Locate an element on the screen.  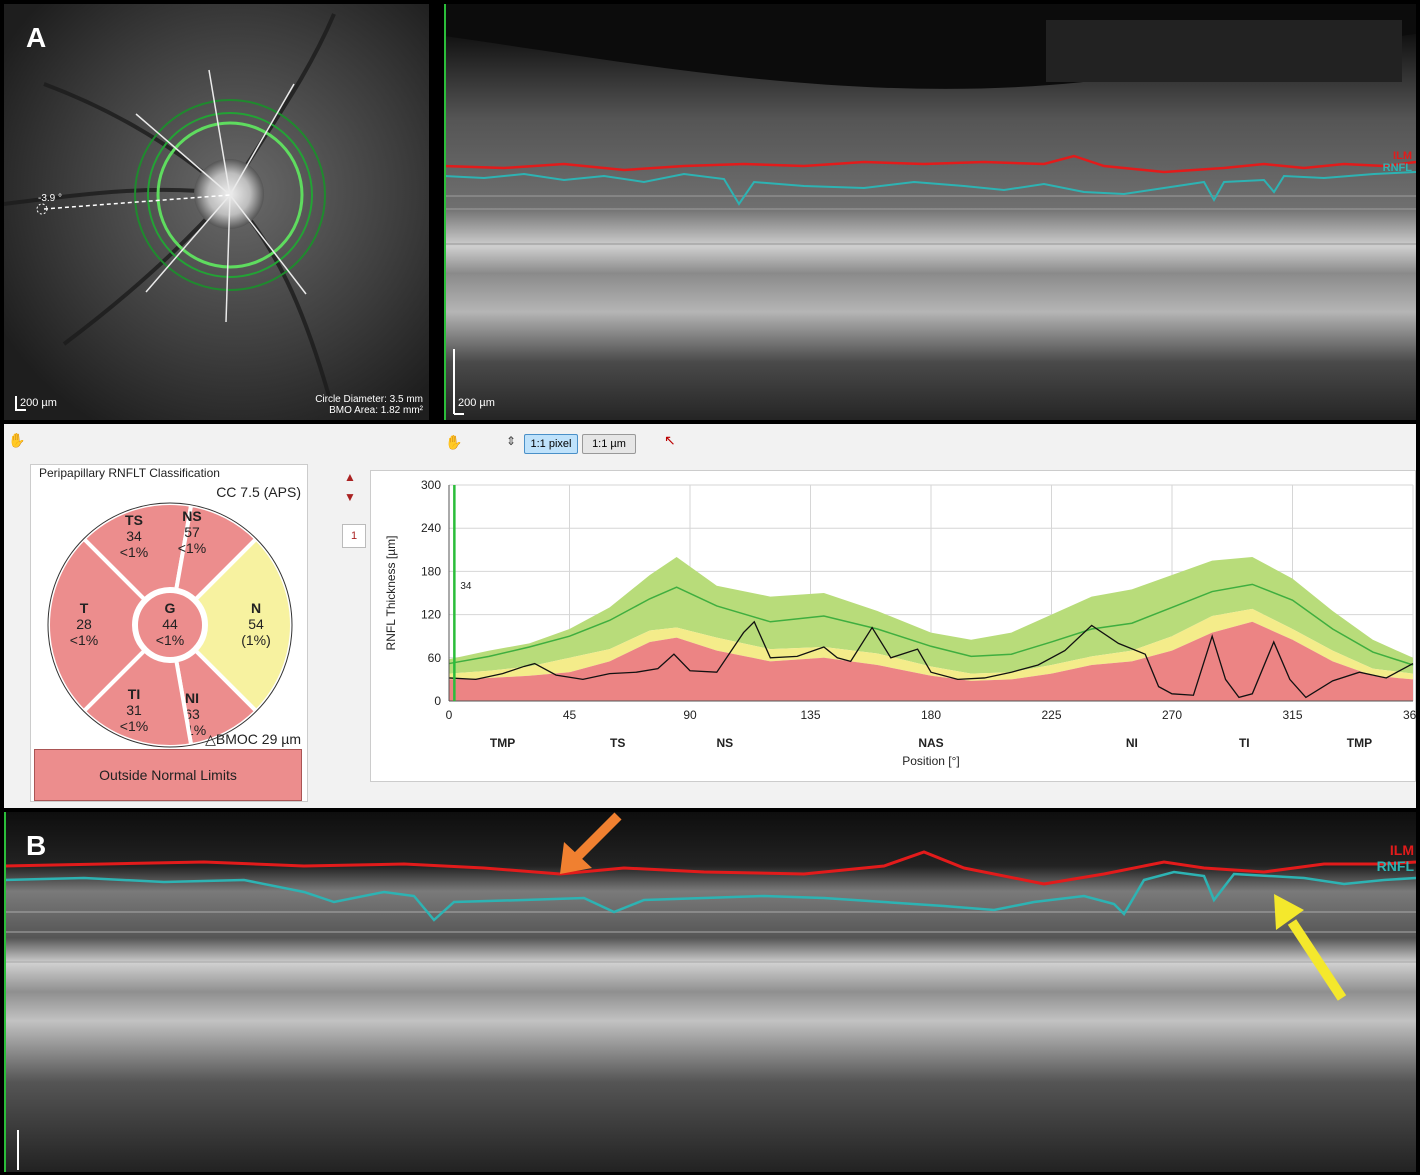
normative-mean-line is located at coordinates (931, 624).